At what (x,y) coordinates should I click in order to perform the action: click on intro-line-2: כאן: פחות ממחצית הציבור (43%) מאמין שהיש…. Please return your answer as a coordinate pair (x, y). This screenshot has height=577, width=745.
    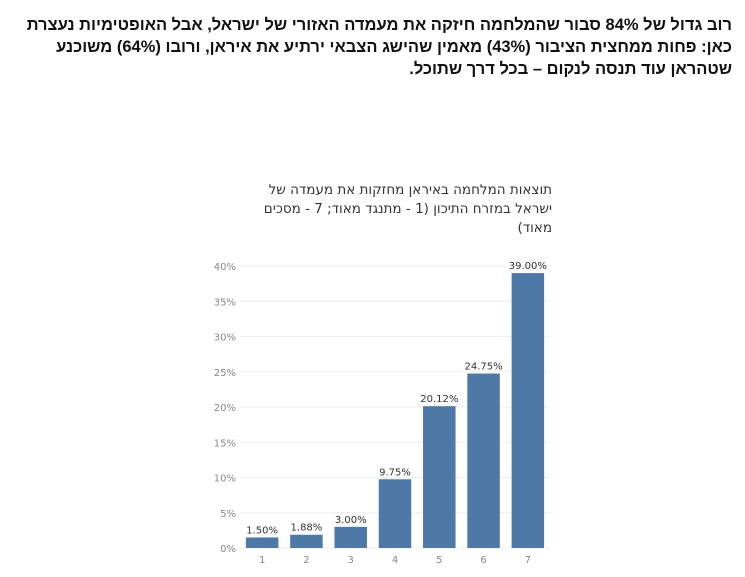
    Looking at the image, I should click on (394, 47).